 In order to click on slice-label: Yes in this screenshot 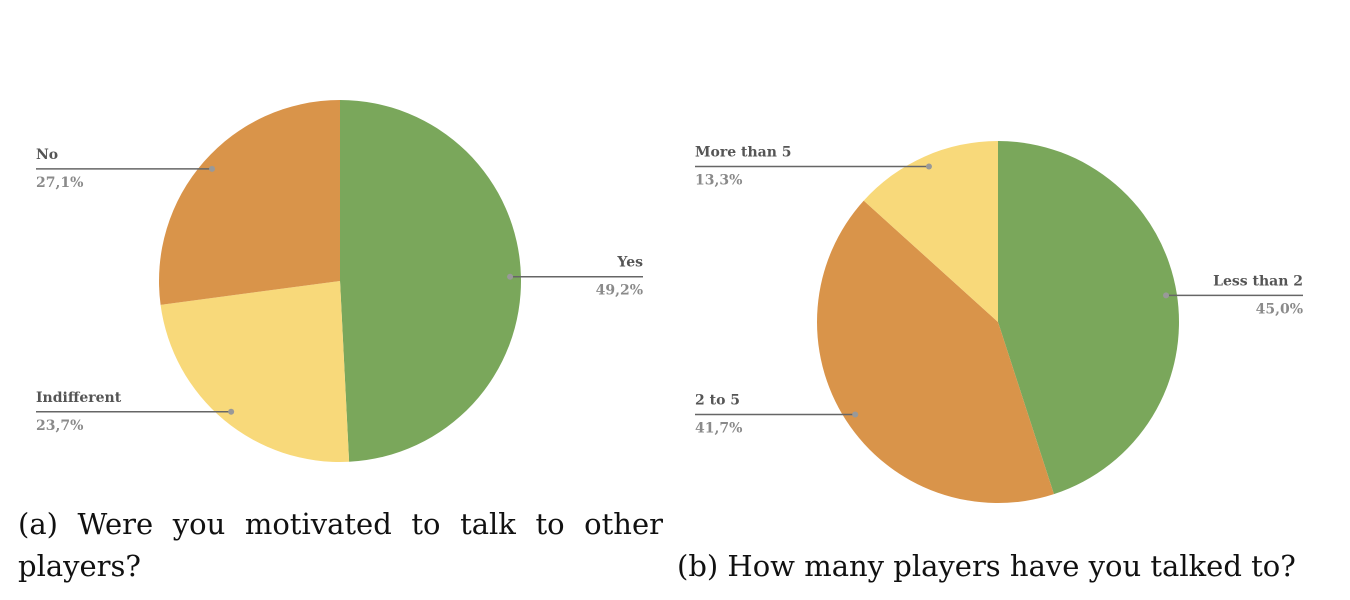, I will do `click(629, 263)`.